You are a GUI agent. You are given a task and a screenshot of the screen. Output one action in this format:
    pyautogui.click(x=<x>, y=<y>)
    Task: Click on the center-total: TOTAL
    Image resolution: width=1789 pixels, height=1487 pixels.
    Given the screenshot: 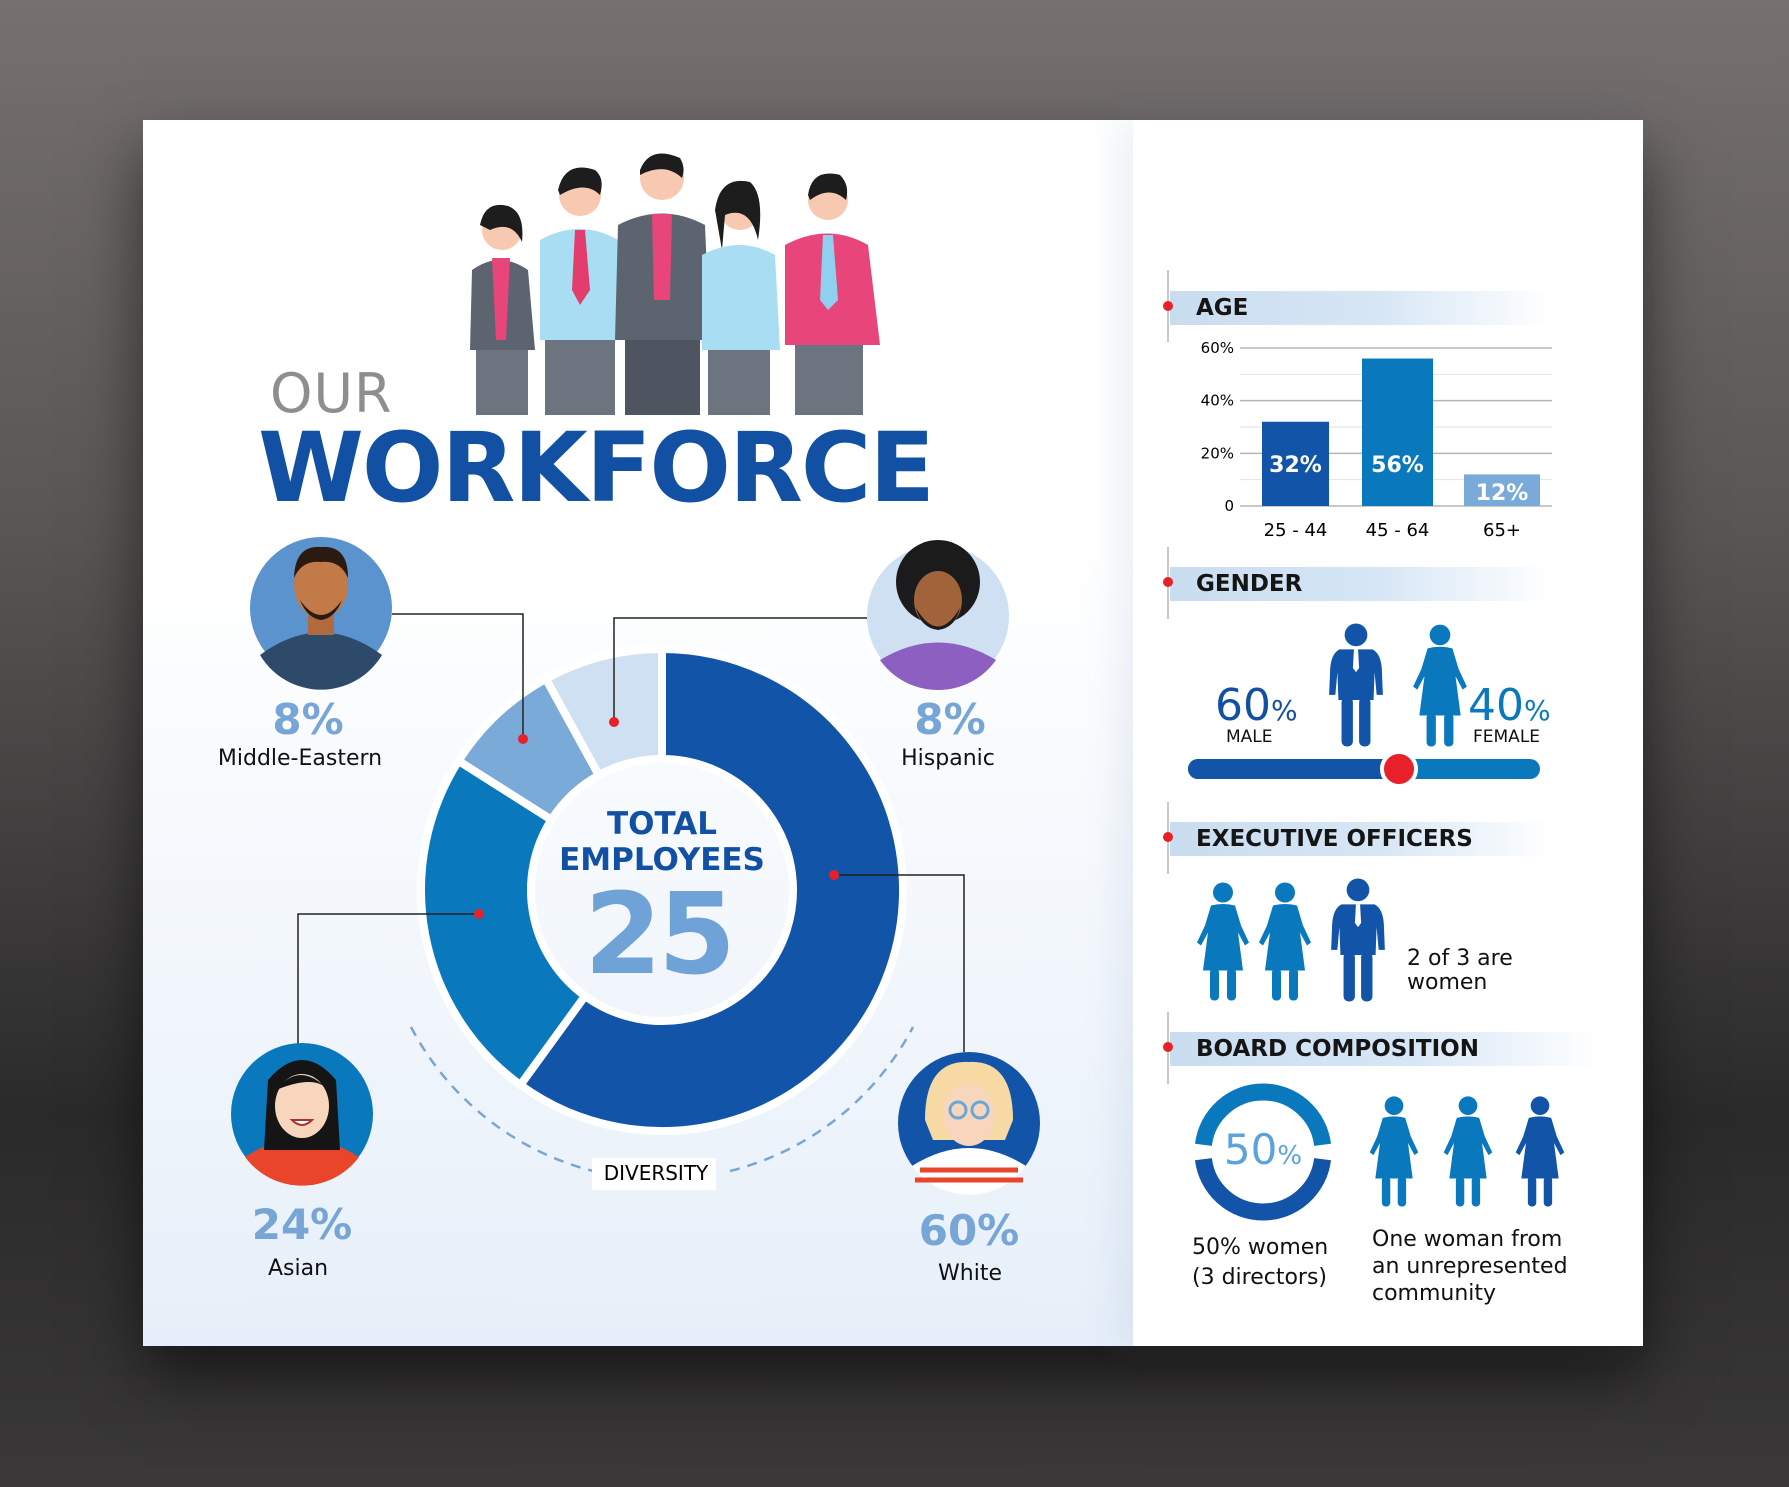 What is the action you would take?
    pyautogui.click(x=662, y=824)
    